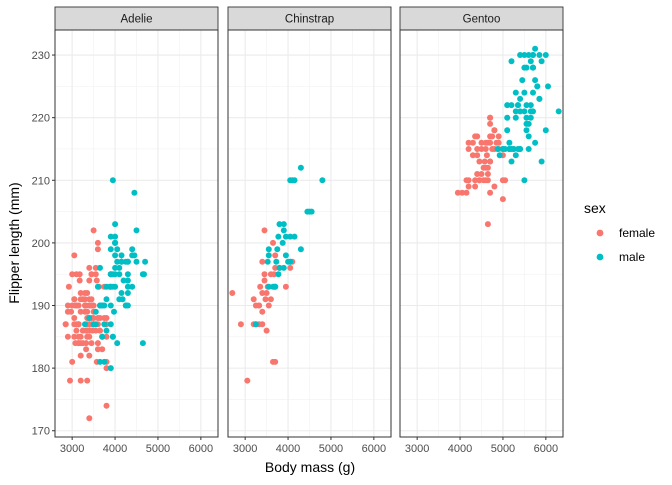 This screenshot has height=485, width=672. What do you see at coordinates (632, 257) in the screenshot?
I see `legend-label-male: male` at bounding box center [632, 257].